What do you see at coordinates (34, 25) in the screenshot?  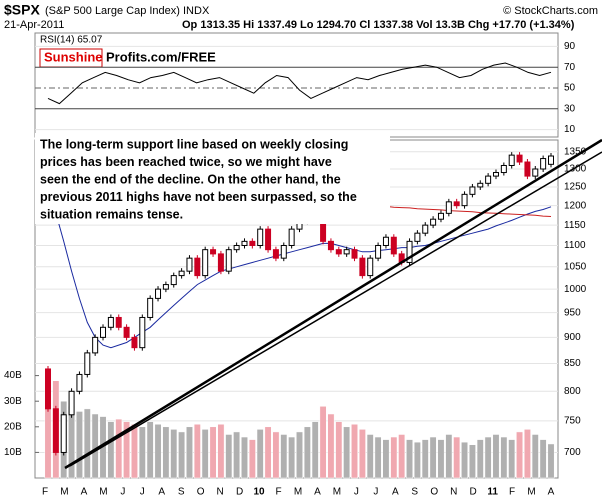 I see `date: 21-Apr-2011` at bounding box center [34, 25].